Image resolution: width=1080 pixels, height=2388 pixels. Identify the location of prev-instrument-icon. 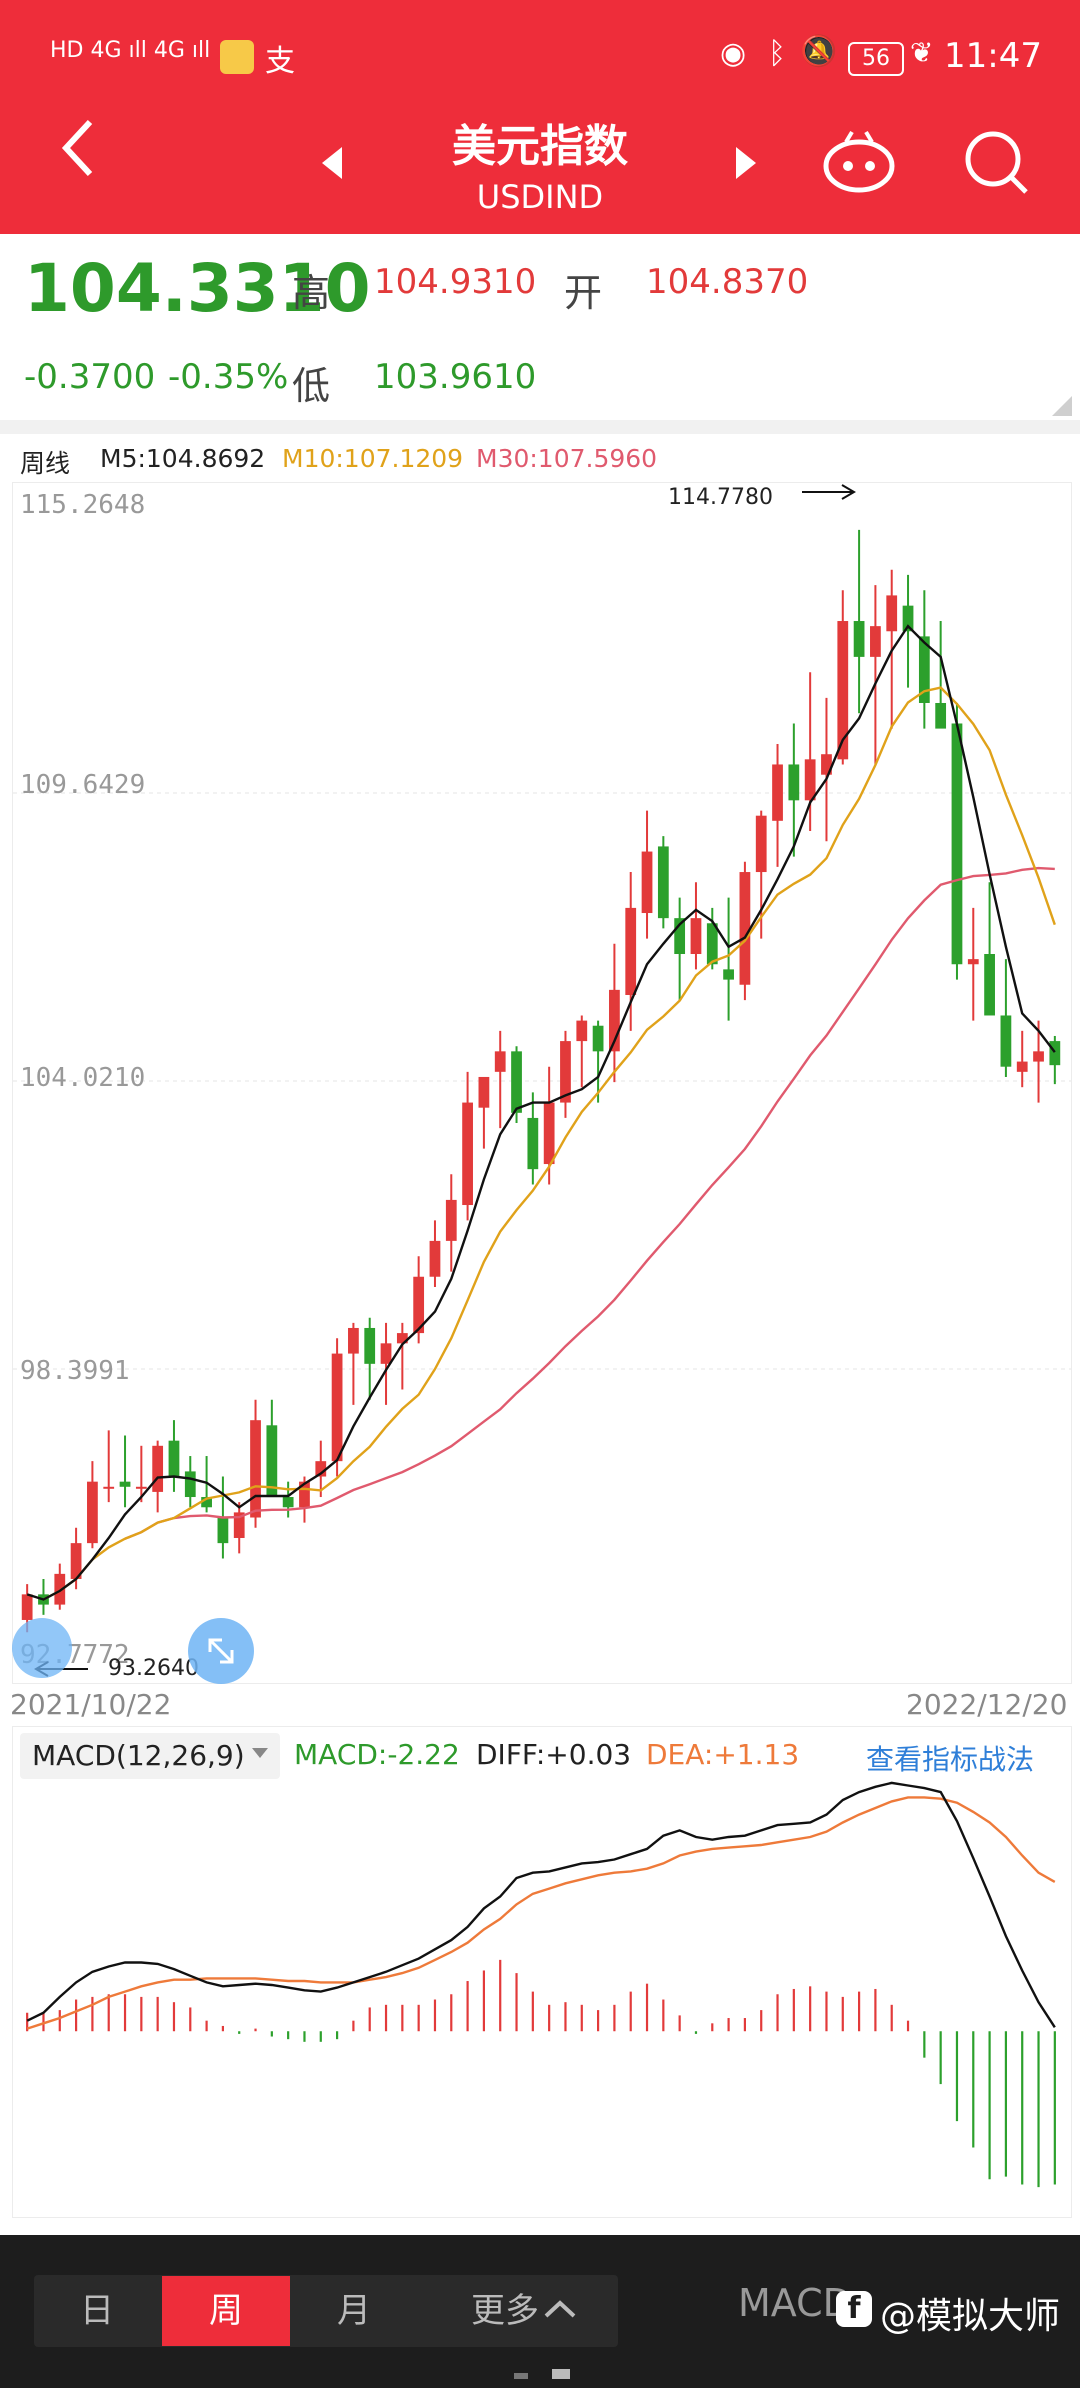
(332, 165).